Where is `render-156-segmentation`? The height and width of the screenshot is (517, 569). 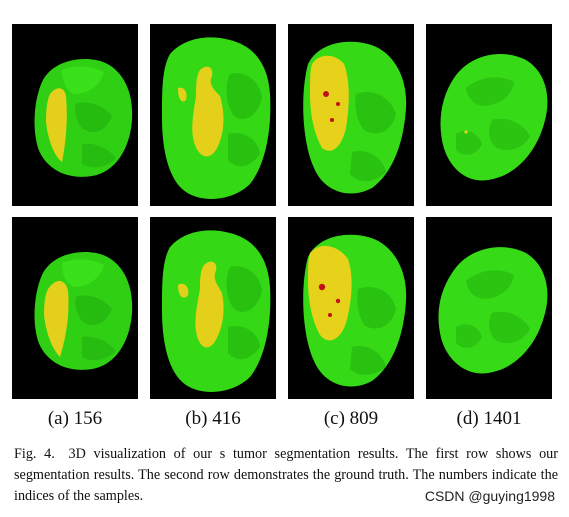
render-156-segmentation is located at coordinates (75, 115).